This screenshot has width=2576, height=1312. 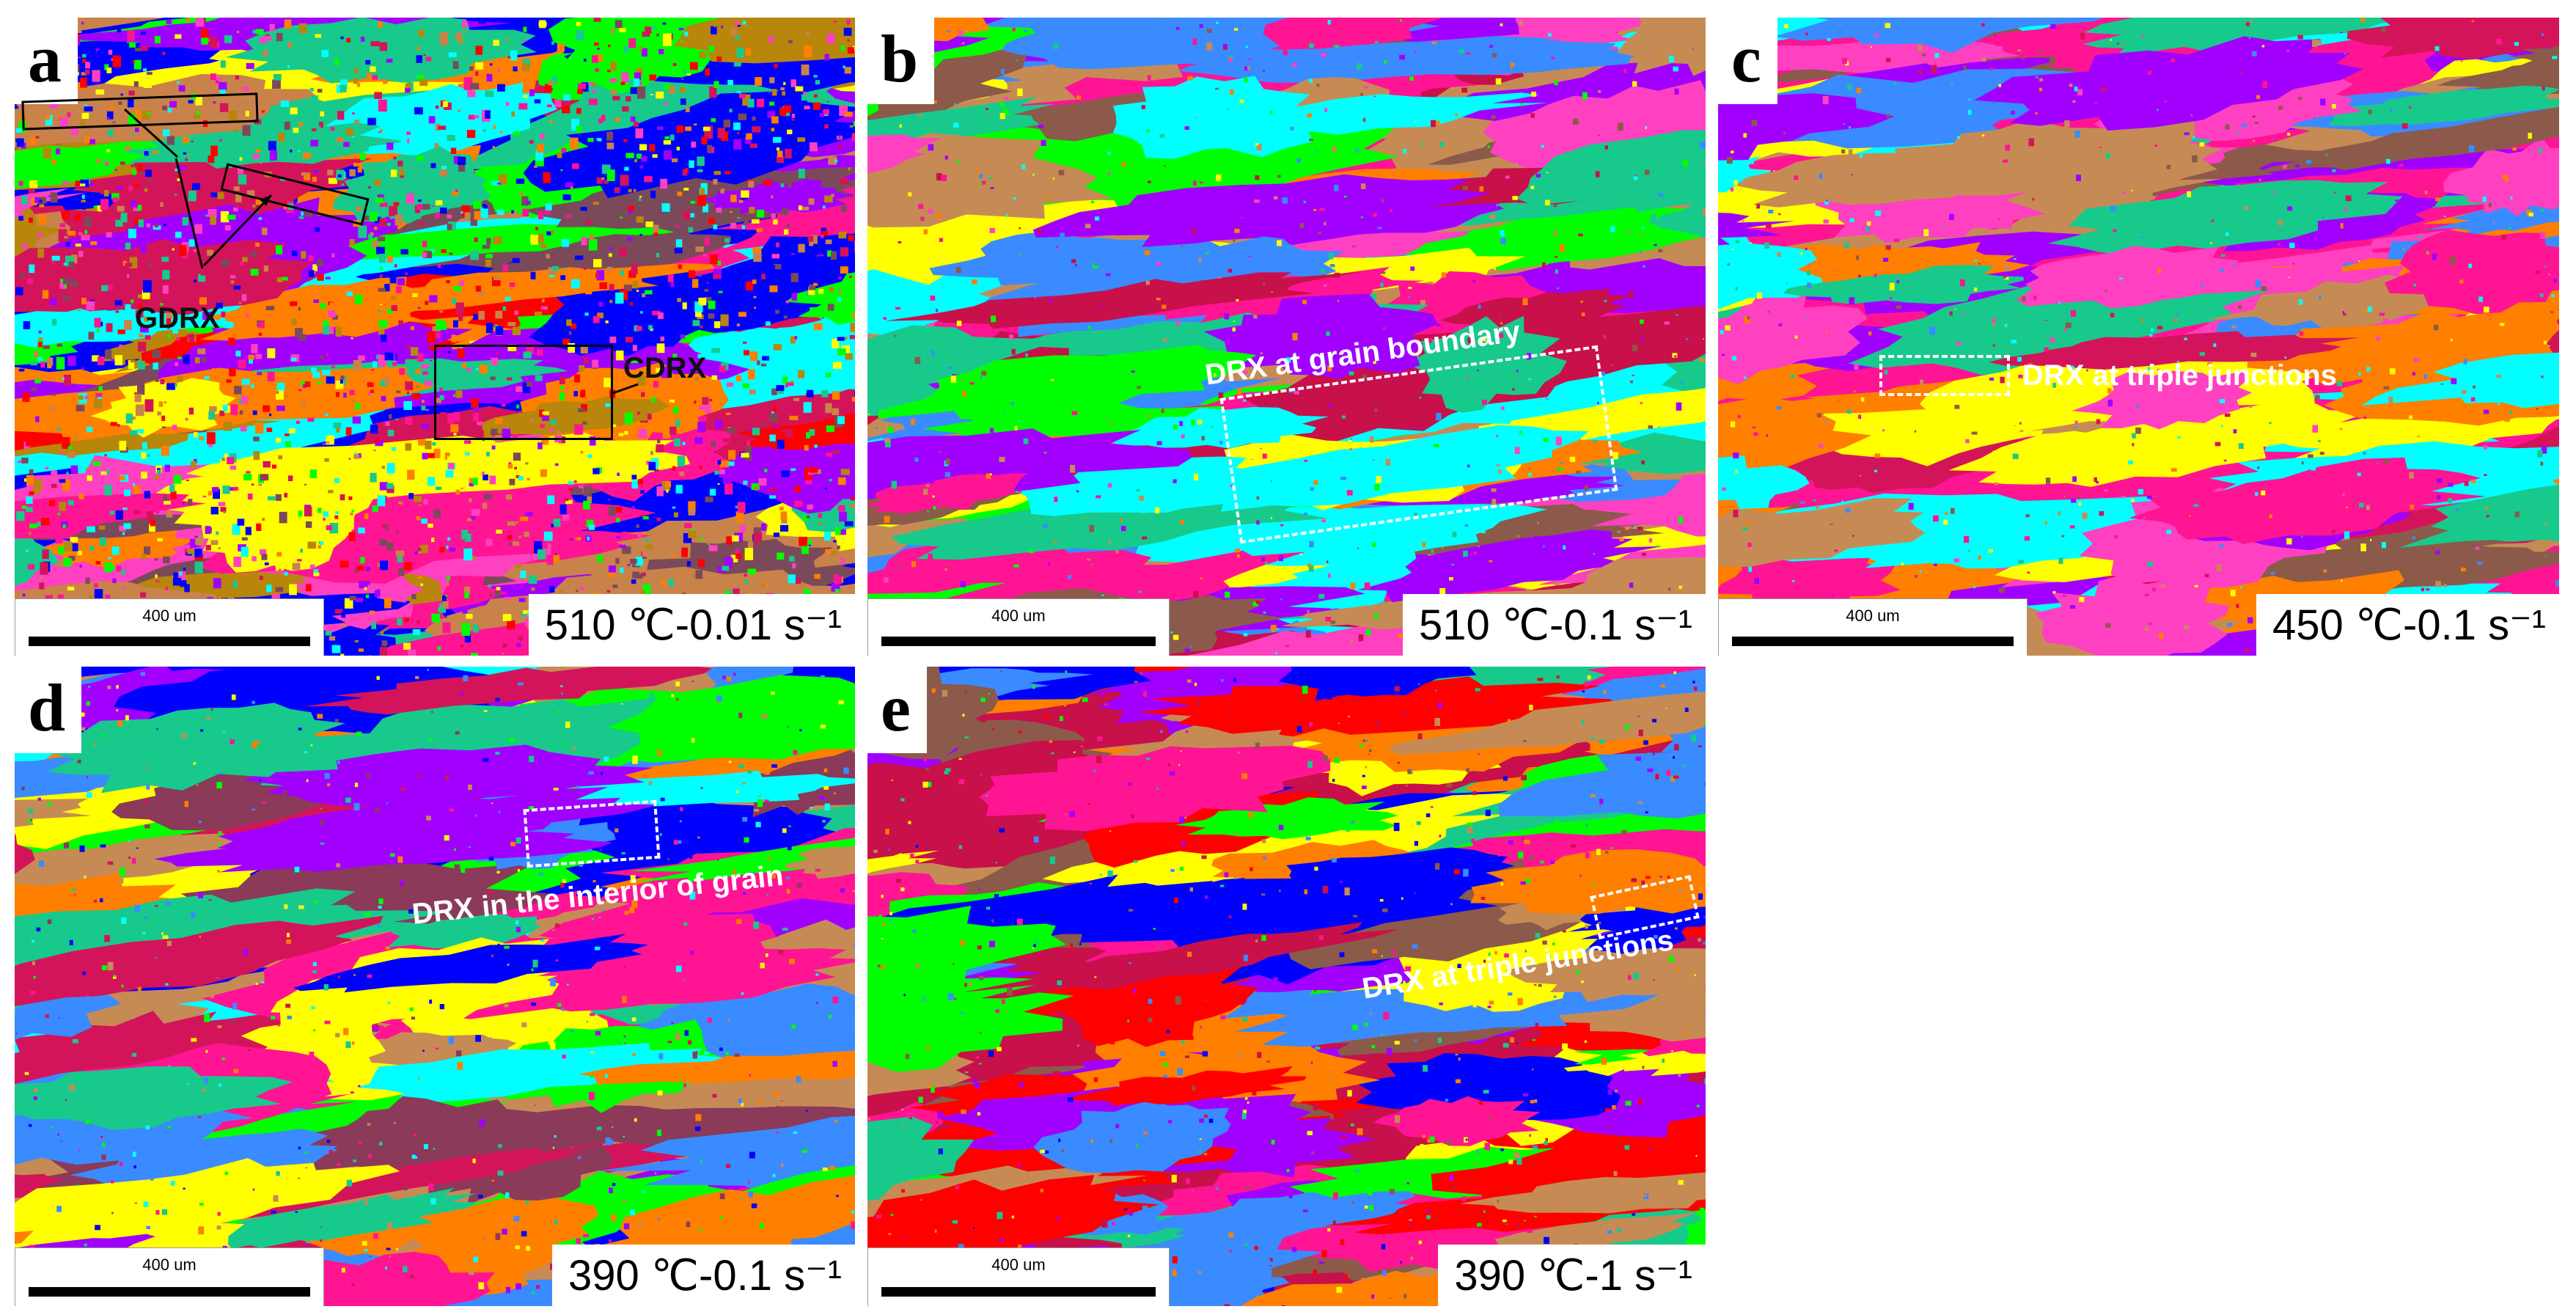 I want to click on panel-letter: e, so click(x=897, y=710).